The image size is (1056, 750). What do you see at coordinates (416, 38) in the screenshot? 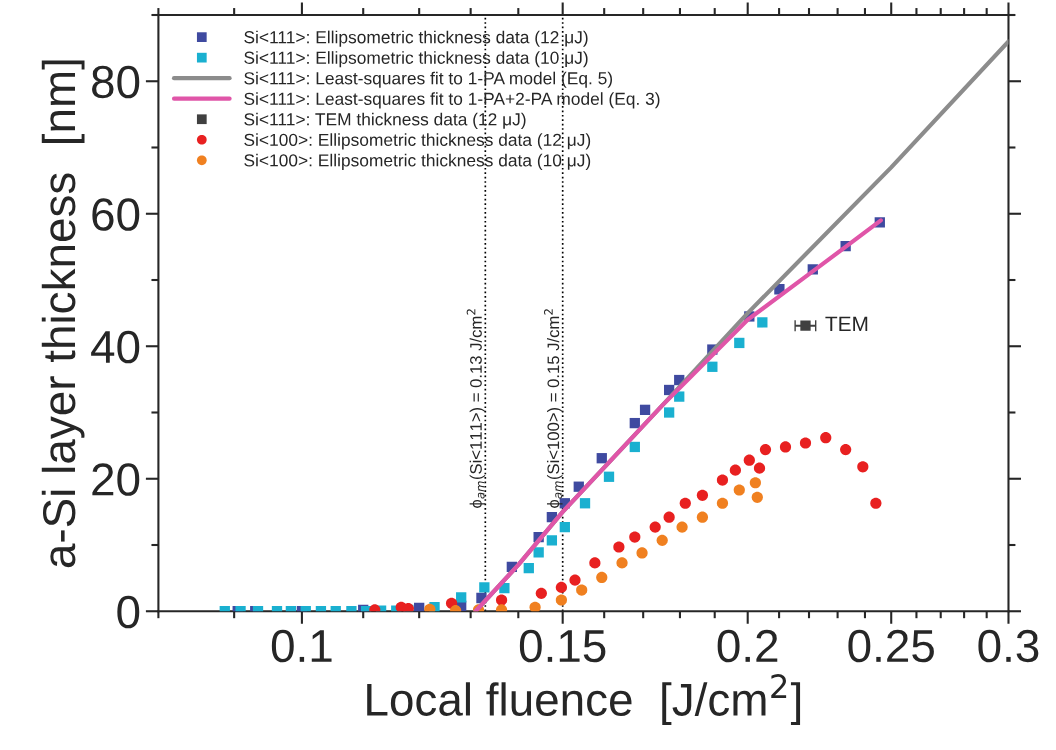
I see `legend-label: Si<111>: Ellipsometric thickness data (12 μJ)` at bounding box center [416, 38].